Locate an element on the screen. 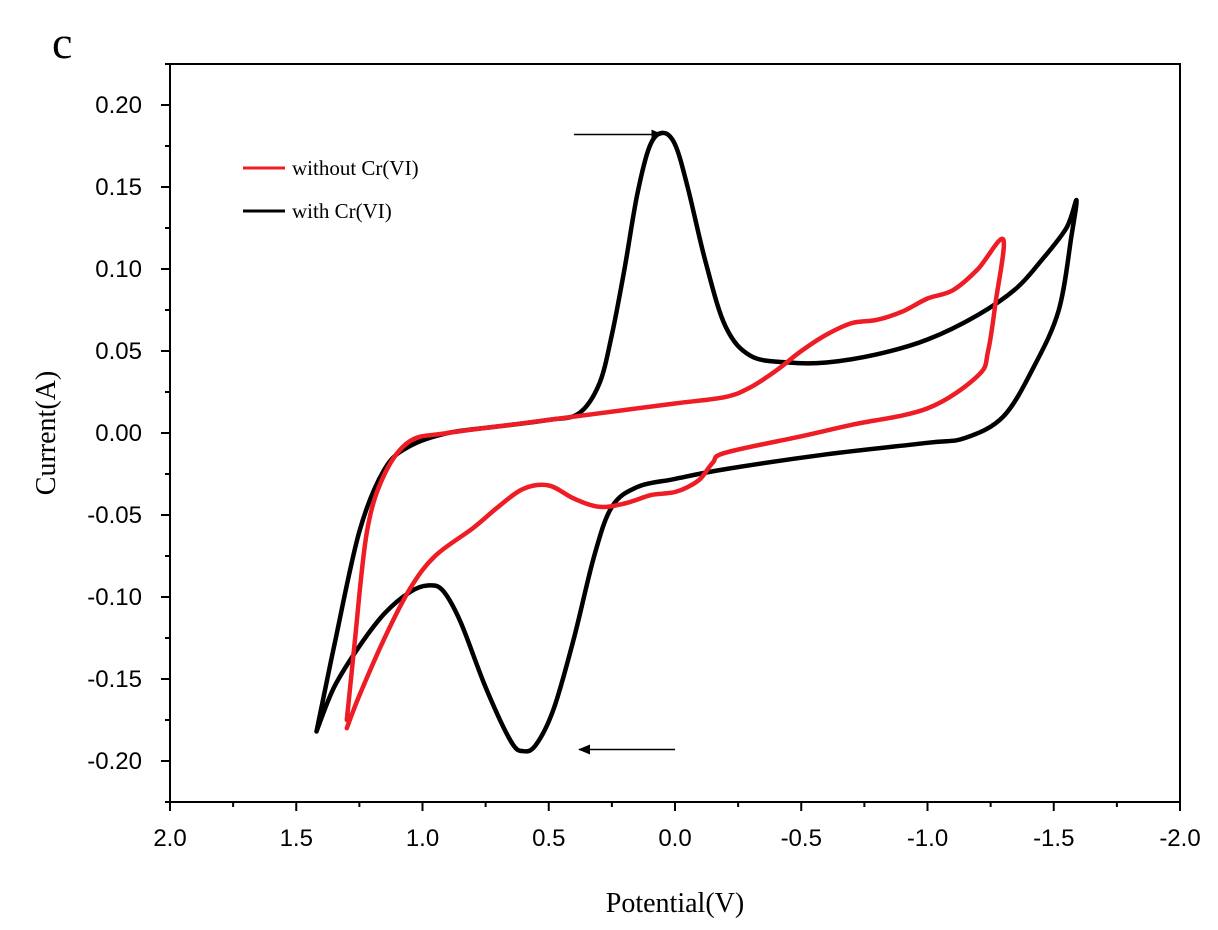 This screenshot has height=930, width=1218. y-tick-label: -0.15 is located at coordinates (114, 679).